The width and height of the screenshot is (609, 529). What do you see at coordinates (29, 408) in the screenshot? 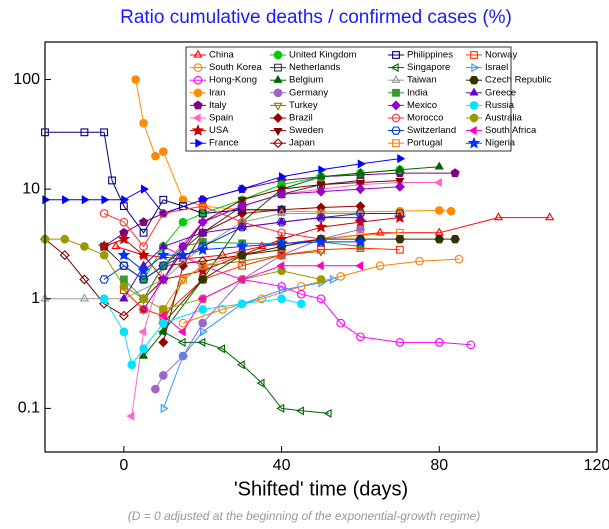
I see `y-tick-label: 0.1` at bounding box center [29, 408].